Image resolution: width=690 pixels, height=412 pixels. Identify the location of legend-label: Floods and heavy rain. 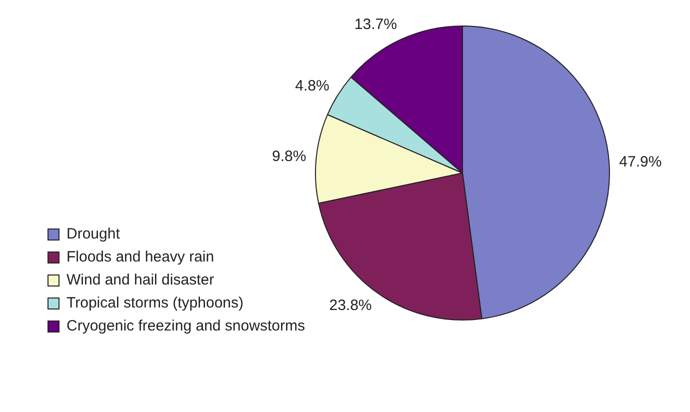
(140, 257).